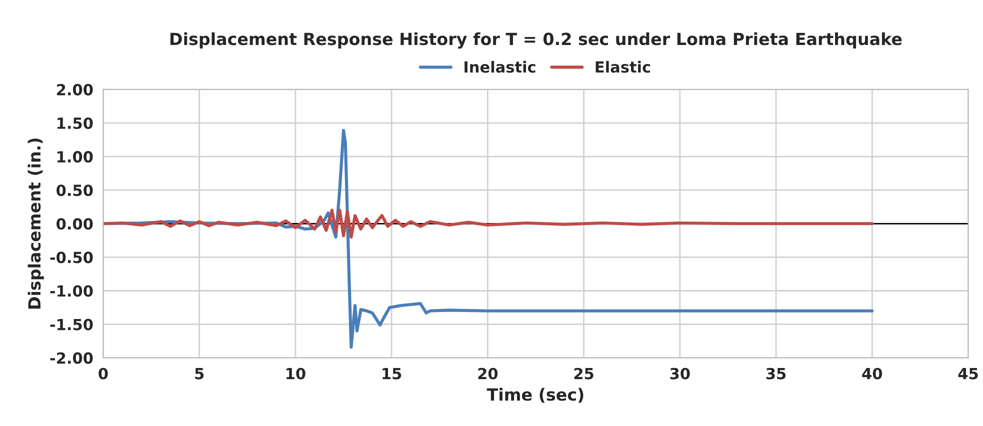 This screenshot has width=983, height=426. What do you see at coordinates (36, 223) in the screenshot?
I see `y-axis-title: Displacement (in.)` at bounding box center [36, 223].